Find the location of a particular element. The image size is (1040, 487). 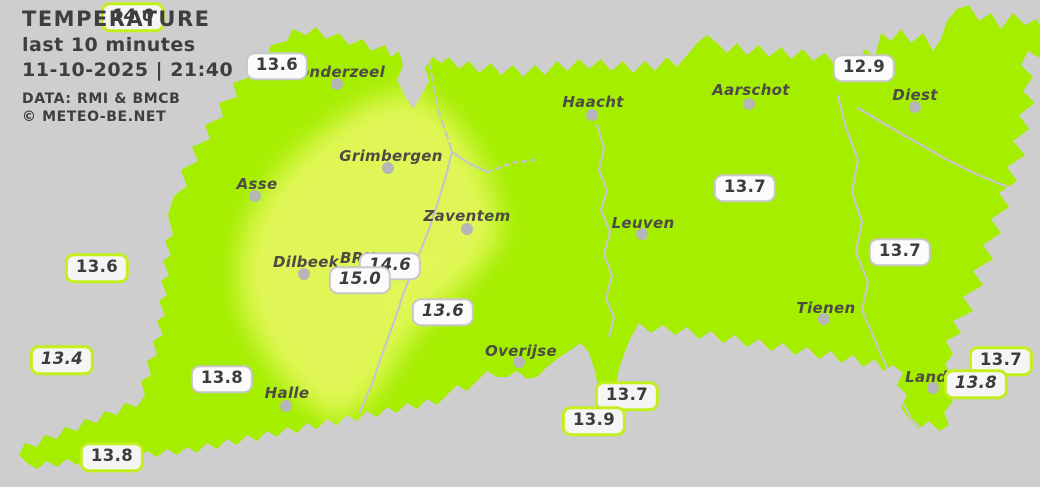

city-label-dilbeek: Dilbeek is located at coordinates (306, 262).